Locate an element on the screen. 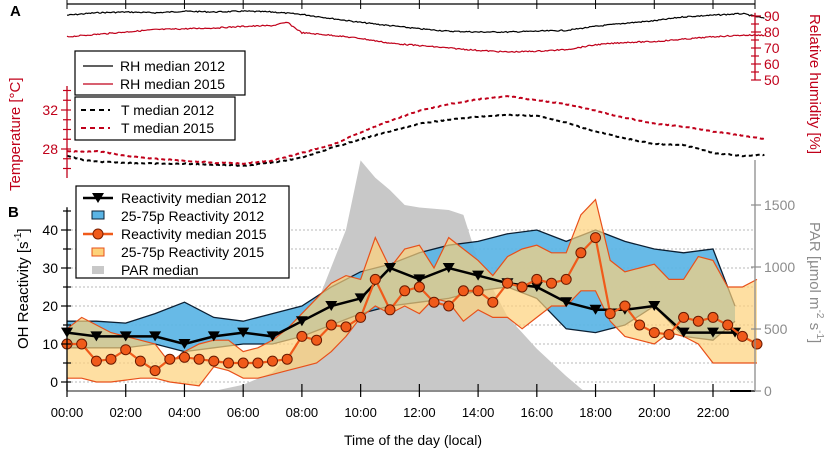 The image size is (829, 457). legend-temperature: T median 2012 T median 2015 is located at coordinates (155, 118).